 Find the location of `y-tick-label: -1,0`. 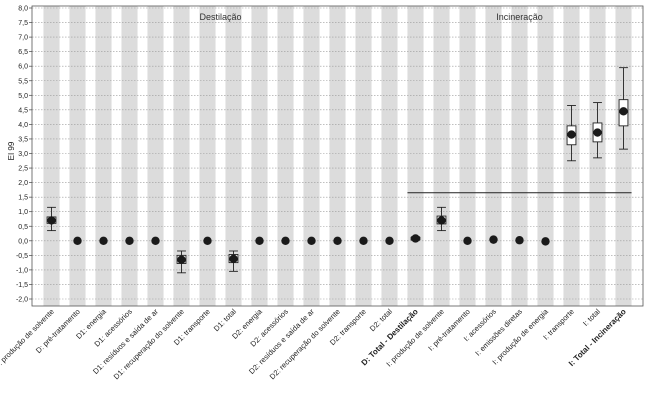

y-tick-label: -1,0 is located at coordinates (22, 270).